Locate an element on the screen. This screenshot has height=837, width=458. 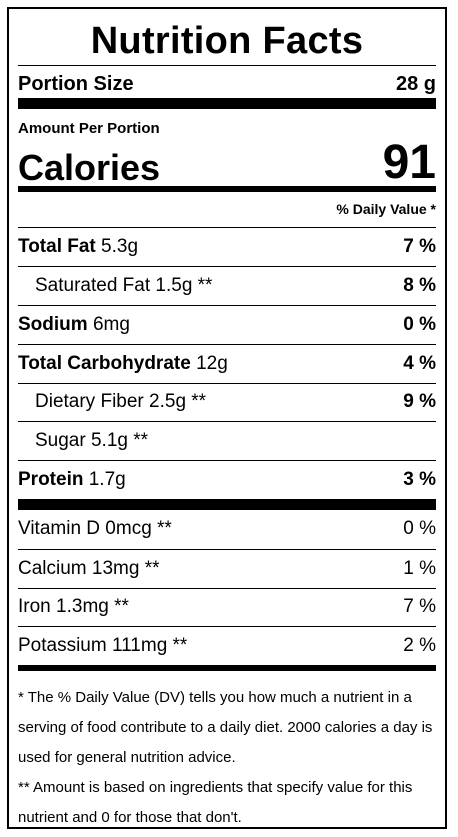
nutrient-amount: 12g is located at coordinates (212, 363).